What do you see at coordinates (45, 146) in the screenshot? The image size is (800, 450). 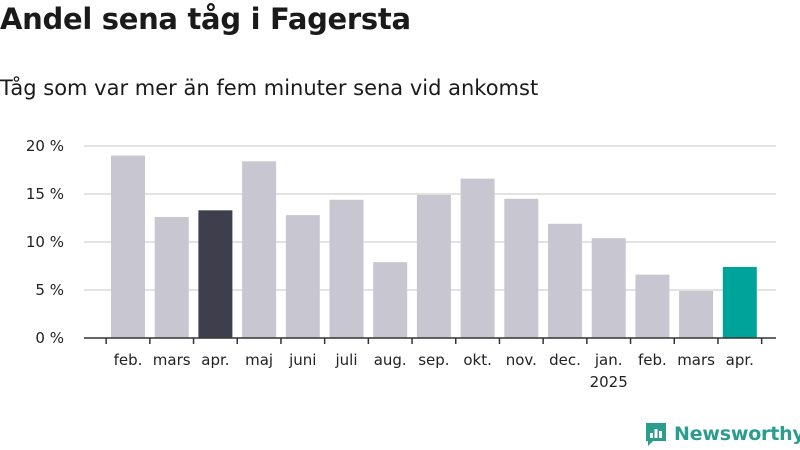 I see `y-tick-label: 20 %` at bounding box center [45, 146].